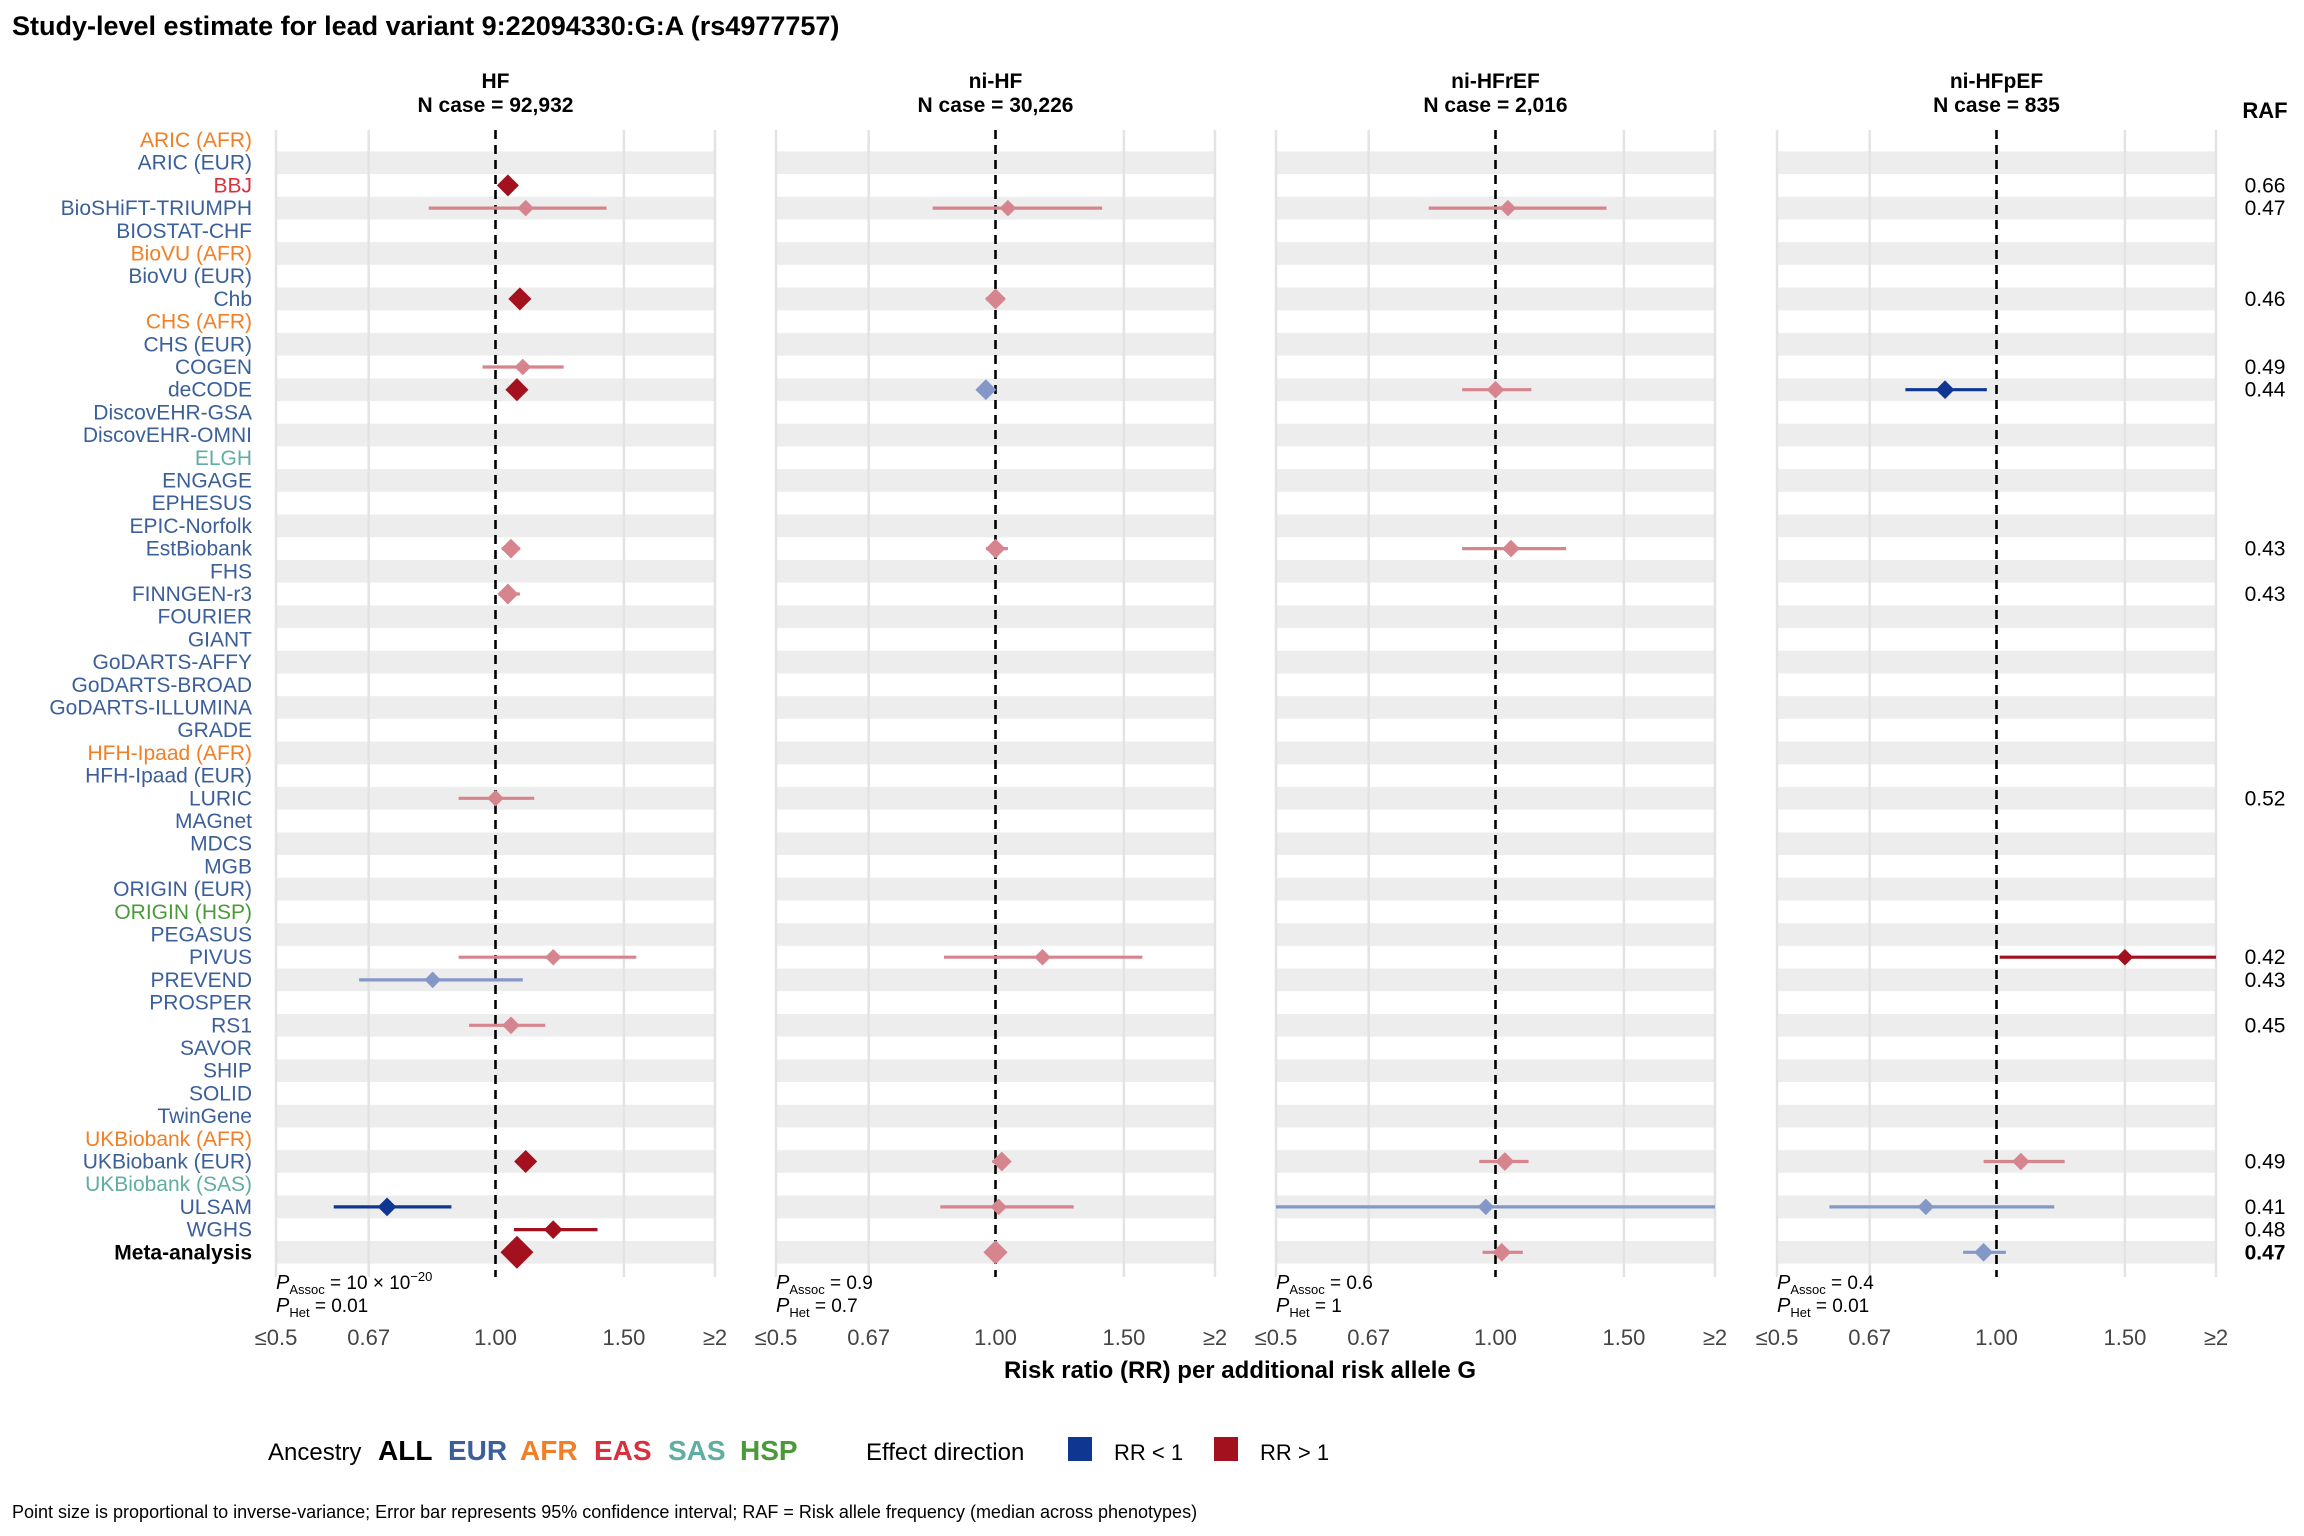 The width and height of the screenshot is (2304, 1536). Describe the element at coordinates (220, 639) in the screenshot. I see `study-label: GIANT` at that location.